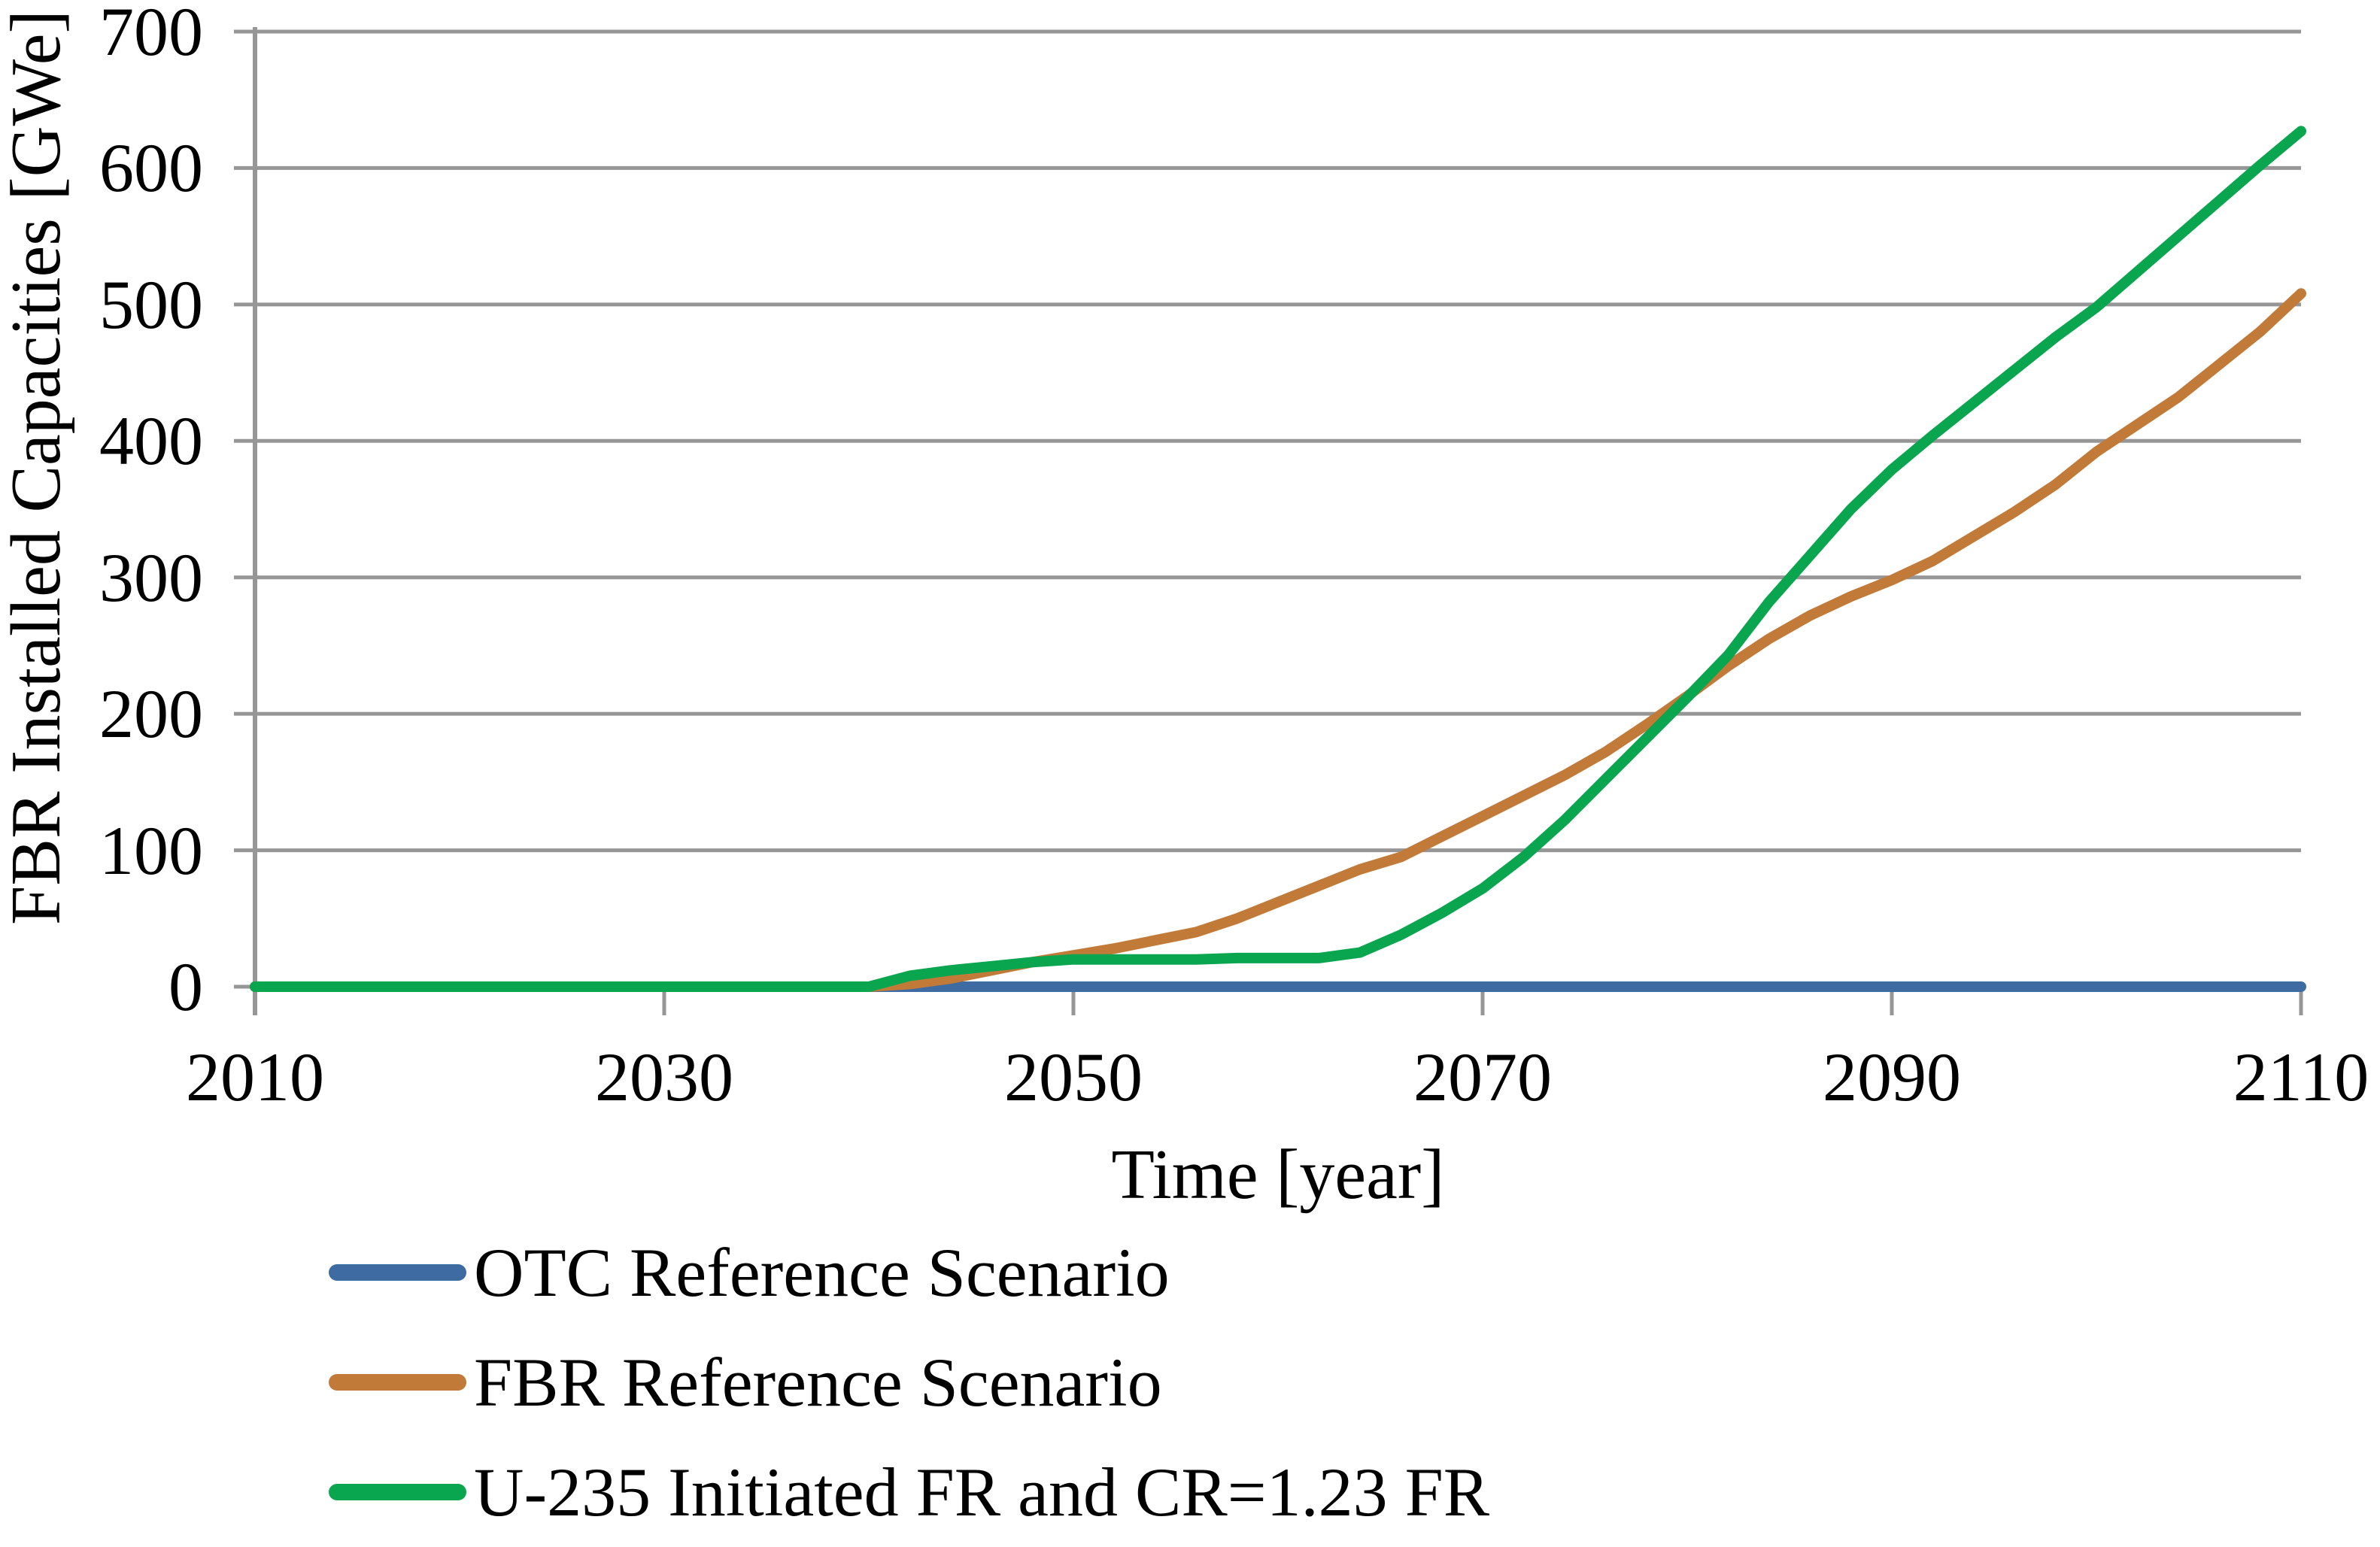 The image size is (2380, 1547). Describe the element at coordinates (1073, 1077) in the screenshot. I see `x-tick-label: 2050` at that location.